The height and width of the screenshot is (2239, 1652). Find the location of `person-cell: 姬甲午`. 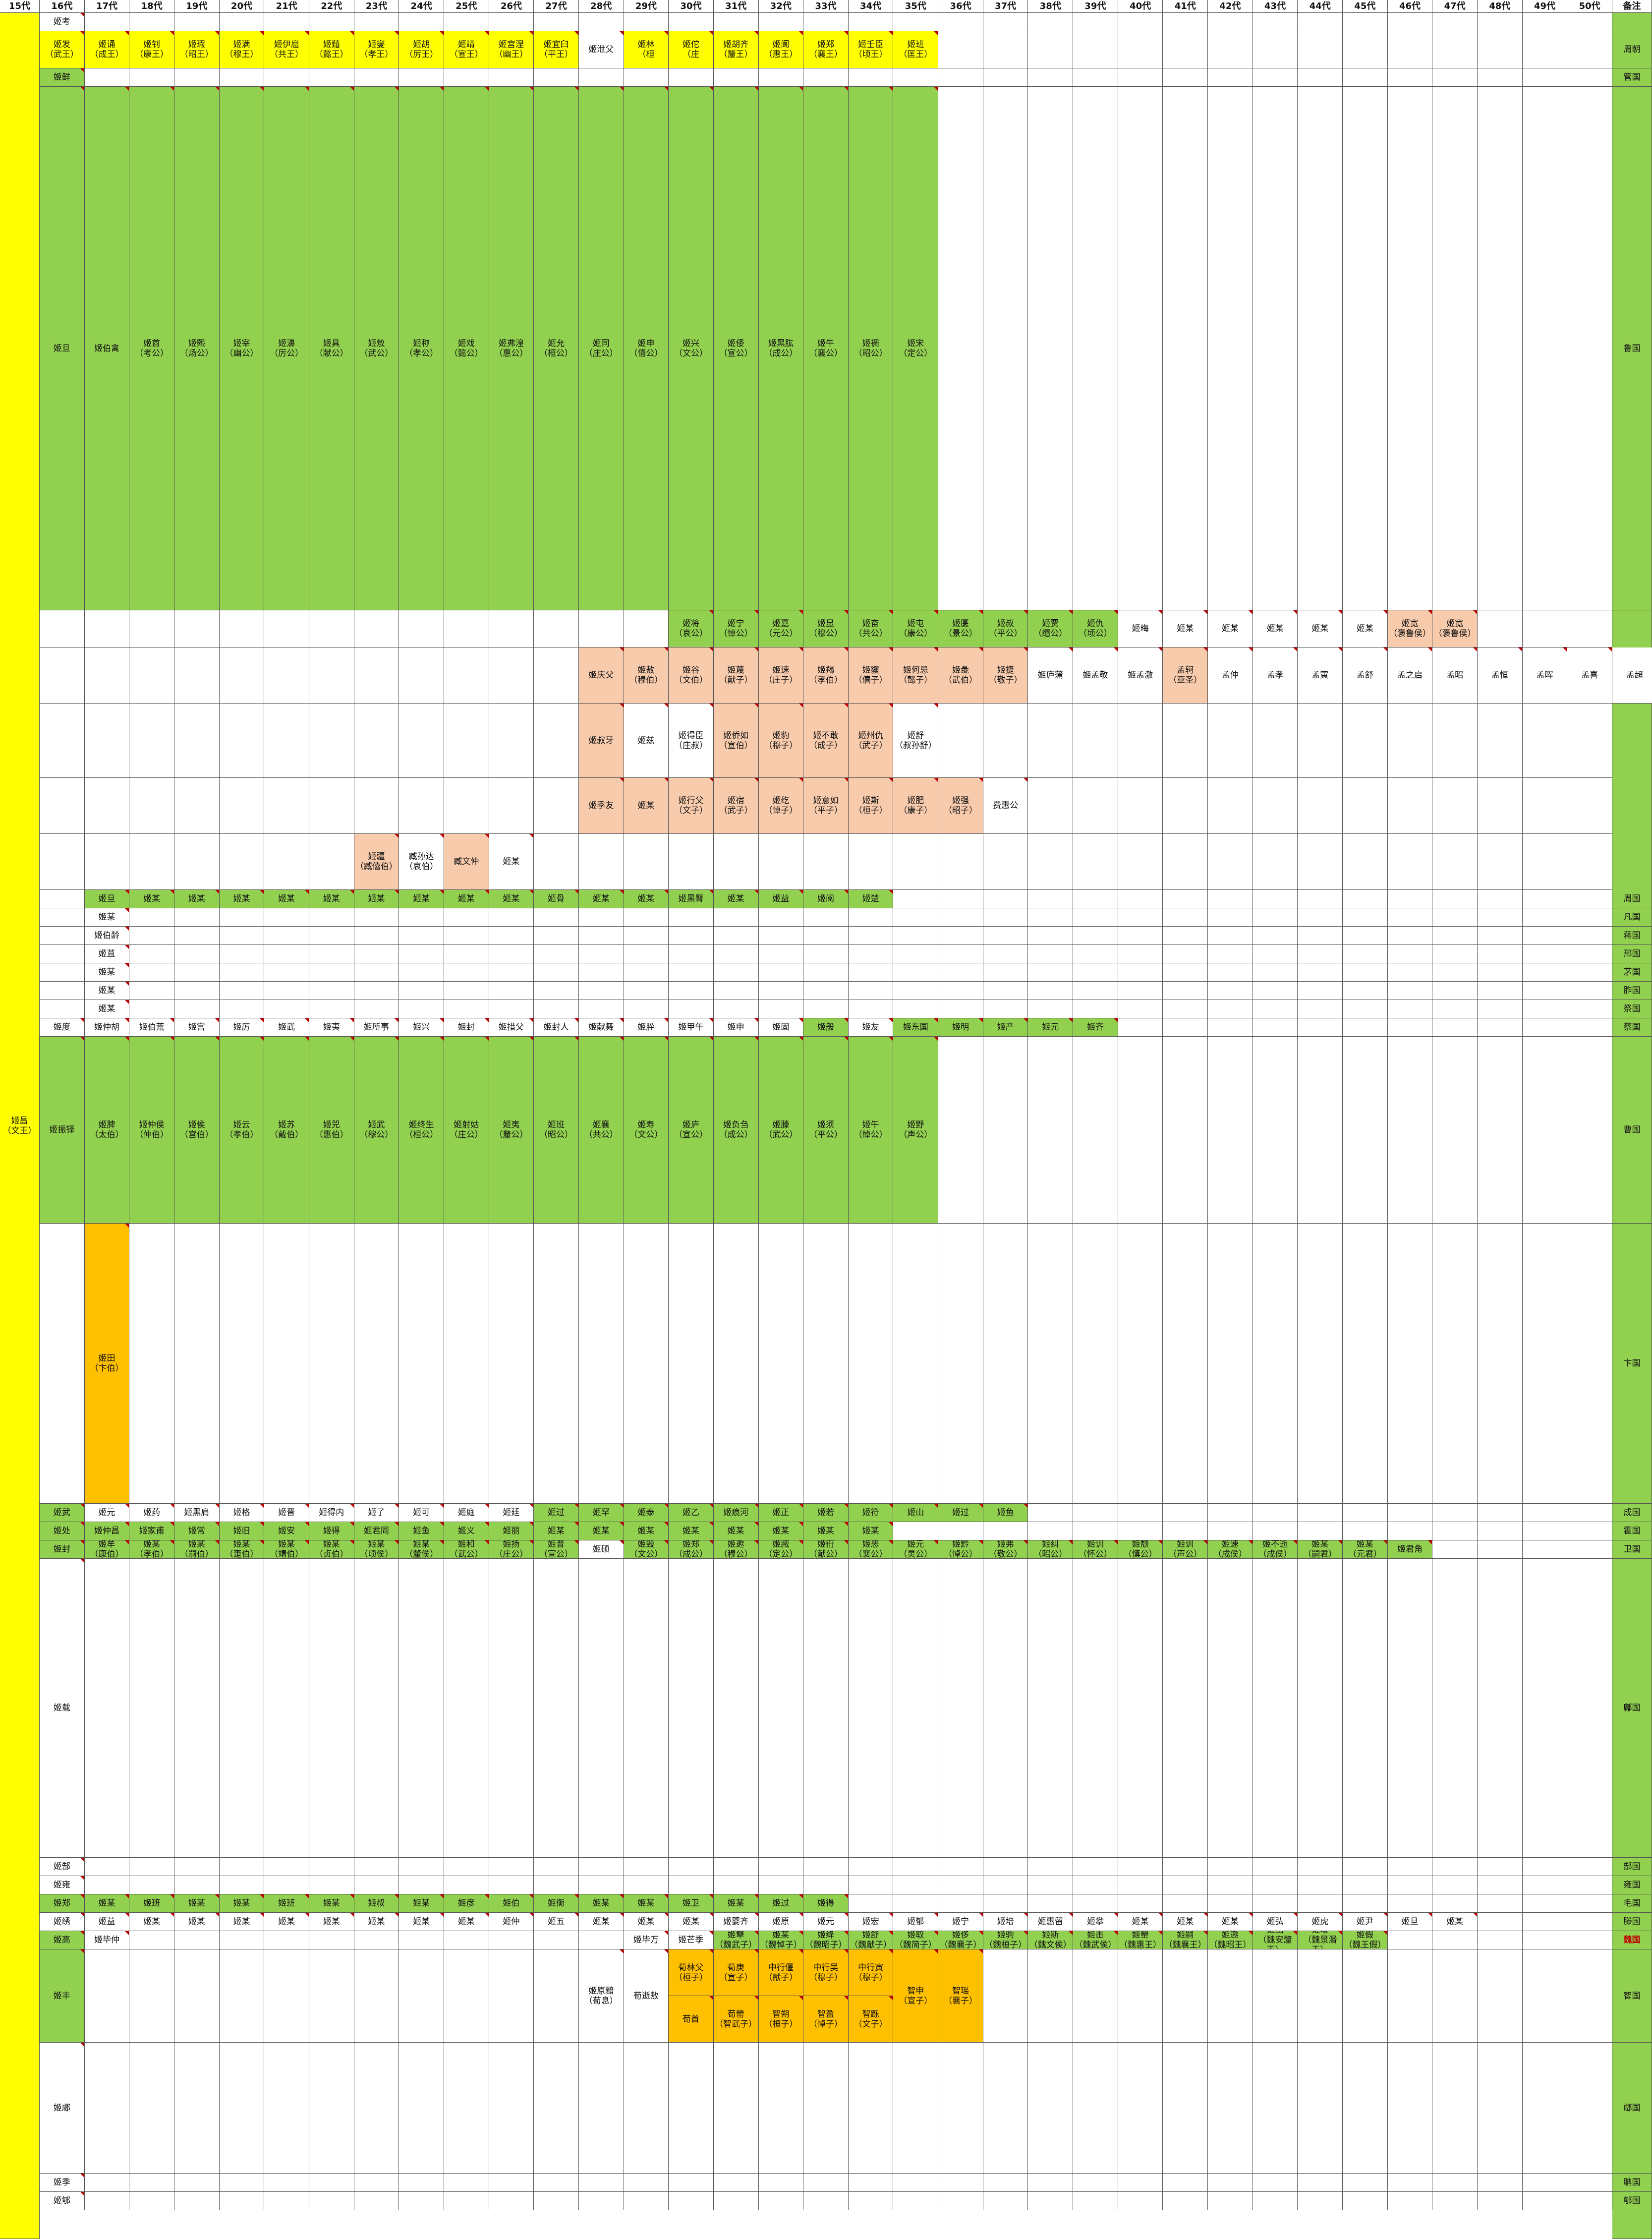

person-cell: 姬甲午 is located at coordinates (691, 1027).